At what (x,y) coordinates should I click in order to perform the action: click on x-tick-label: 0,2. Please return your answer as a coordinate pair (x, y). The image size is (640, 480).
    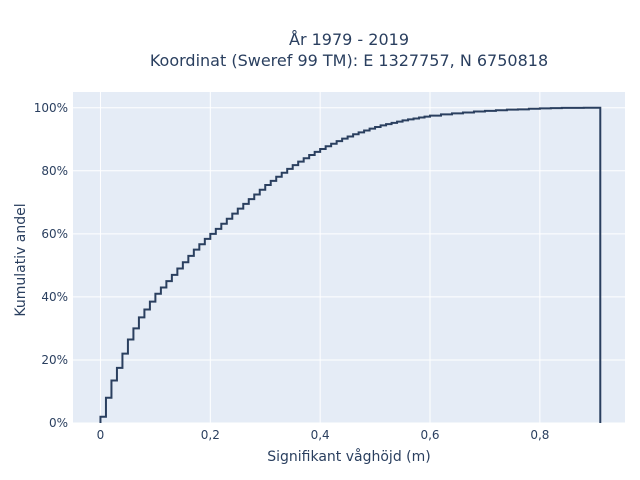
    Looking at the image, I should click on (210, 435).